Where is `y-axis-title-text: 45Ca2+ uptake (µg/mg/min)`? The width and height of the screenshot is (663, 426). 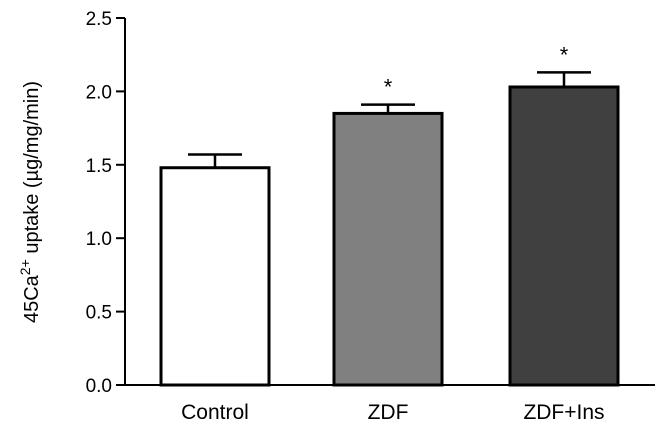
y-axis-title-text: 45Ca2+ uptake (µg/mg/min) is located at coordinates (30, 202).